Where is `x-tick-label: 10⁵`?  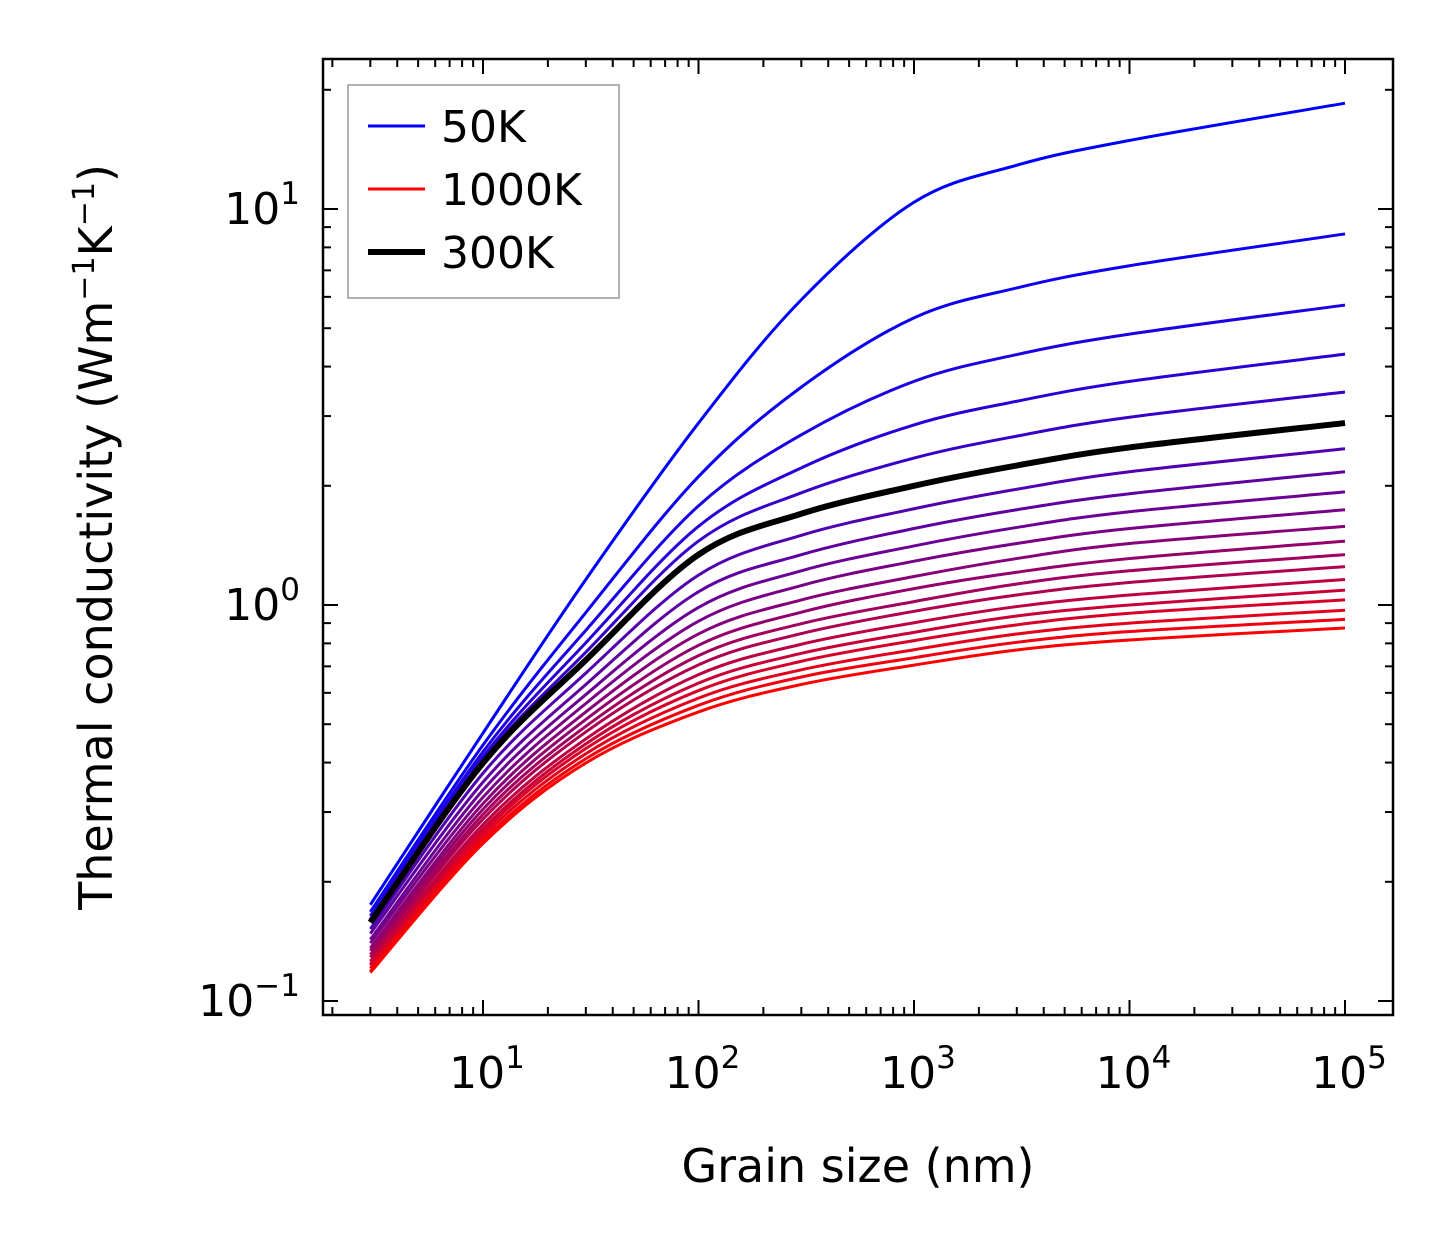
x-tick-label: 10⁵ is located at coordinates (1349, 1069).